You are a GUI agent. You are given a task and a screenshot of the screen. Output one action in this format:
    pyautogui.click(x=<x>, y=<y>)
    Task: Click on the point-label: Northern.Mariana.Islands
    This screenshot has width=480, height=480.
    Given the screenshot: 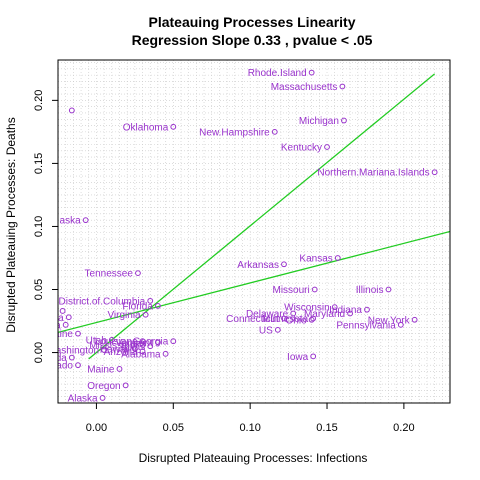 What is the action you would take?
    pyautogui.click(x=373, y=173)
    